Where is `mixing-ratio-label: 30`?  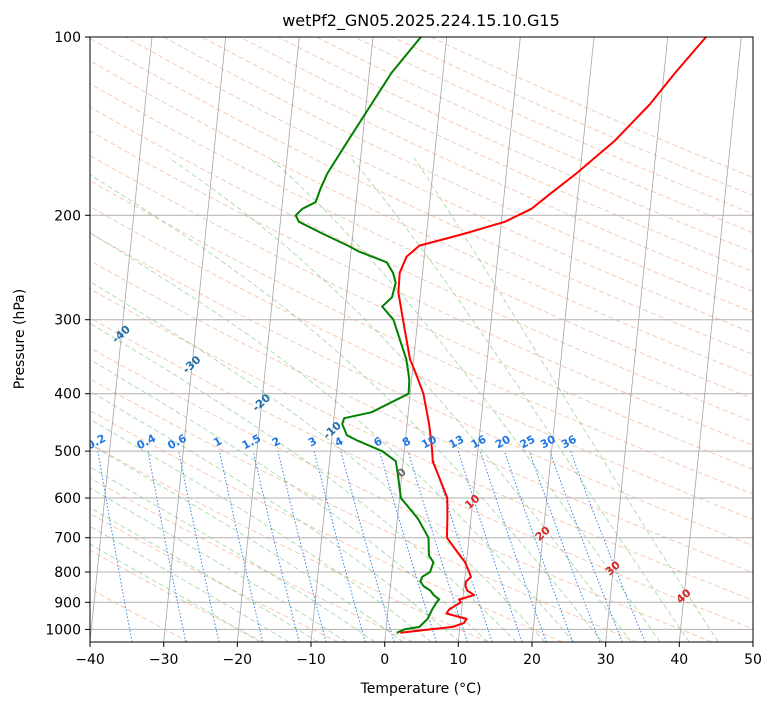 mixing-ratio-label: 30 is located at coordinates (548, 442).